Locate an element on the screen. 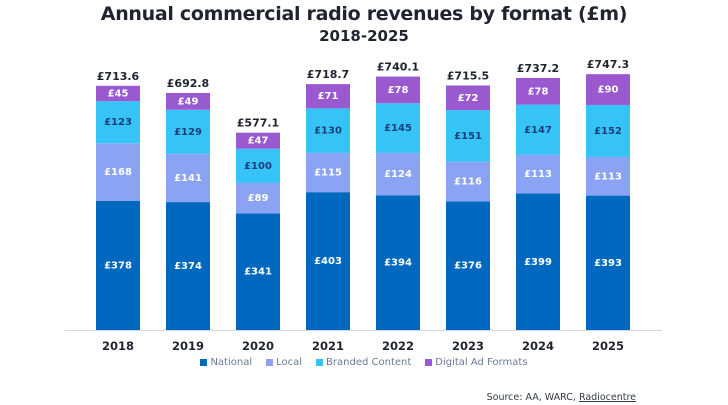  legend-label: Local is located at coordinates (289, 362).